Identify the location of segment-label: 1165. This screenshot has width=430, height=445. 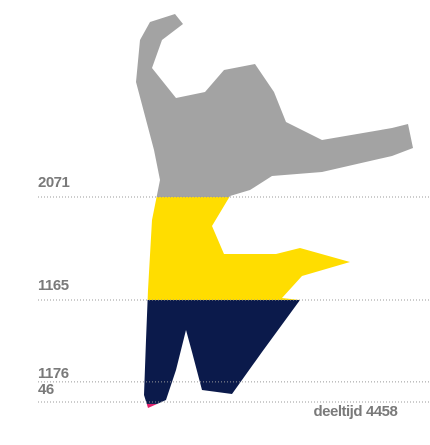
(53, 285).